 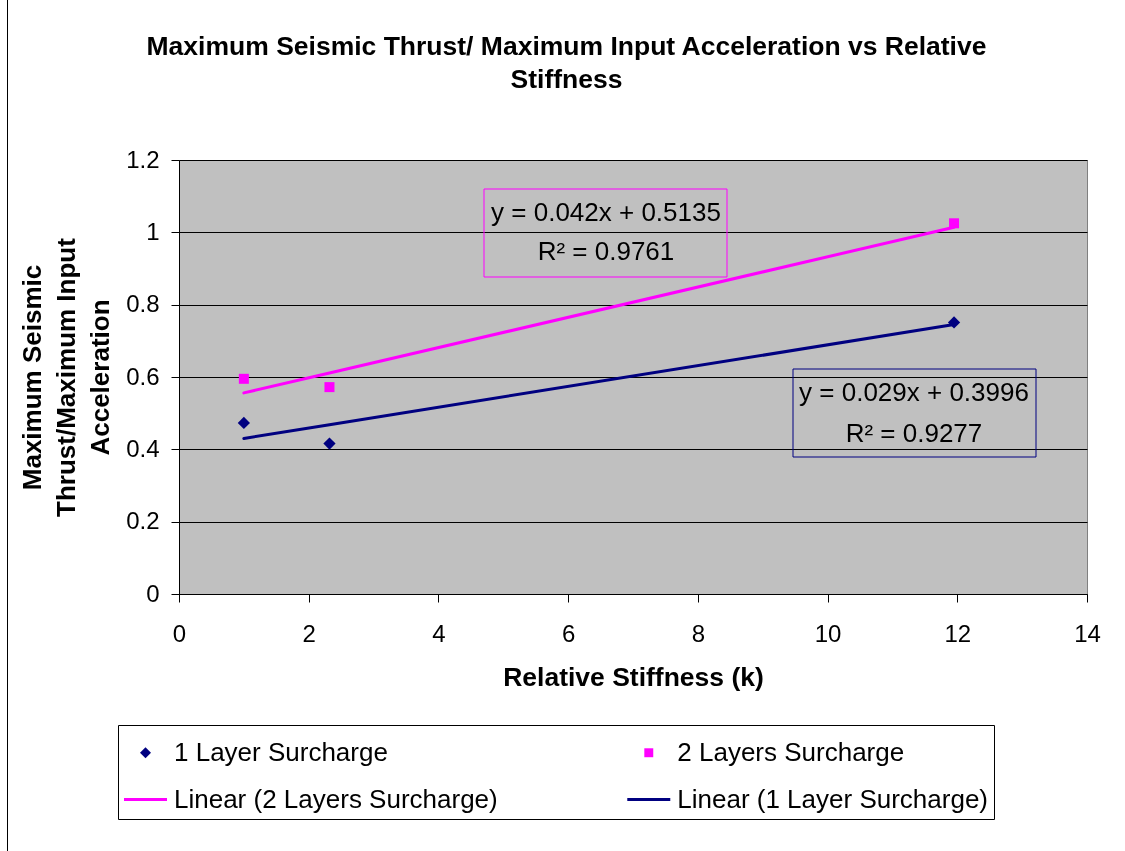 I want to click on x-tick-label: 12, so click(x=958, y=633).